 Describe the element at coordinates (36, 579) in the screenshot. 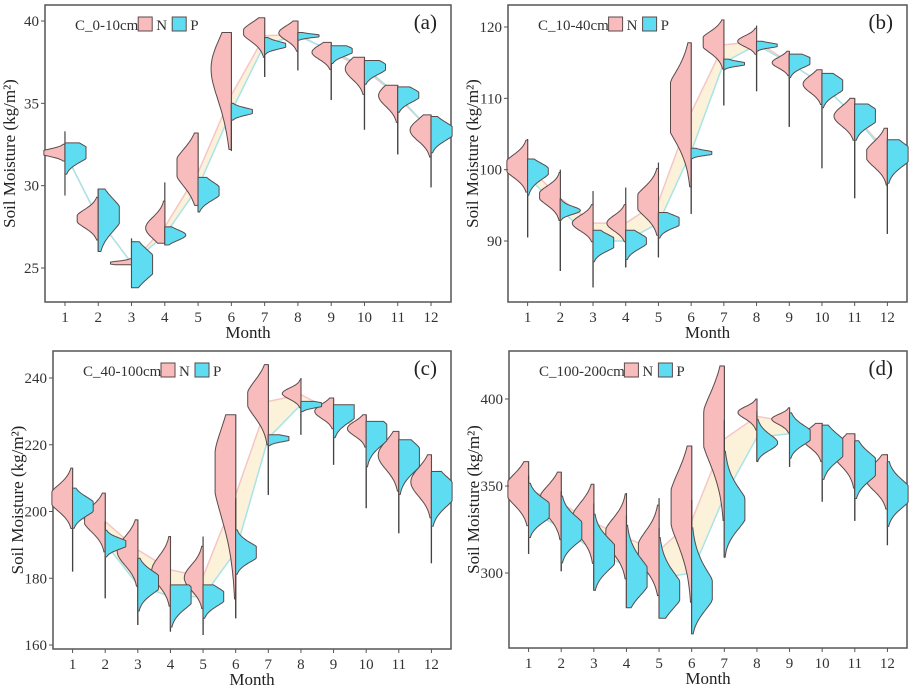

I see `y-tick-label: 180` at that location.